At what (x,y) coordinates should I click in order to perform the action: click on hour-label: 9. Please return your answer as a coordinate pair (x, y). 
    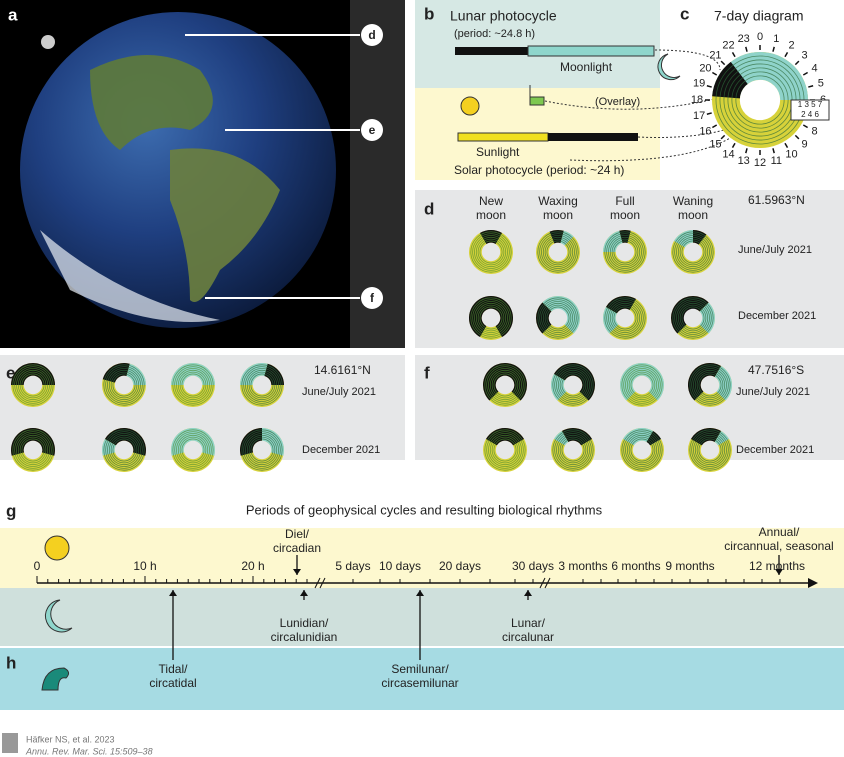
    Looking at the image, I should click on (804, 144).